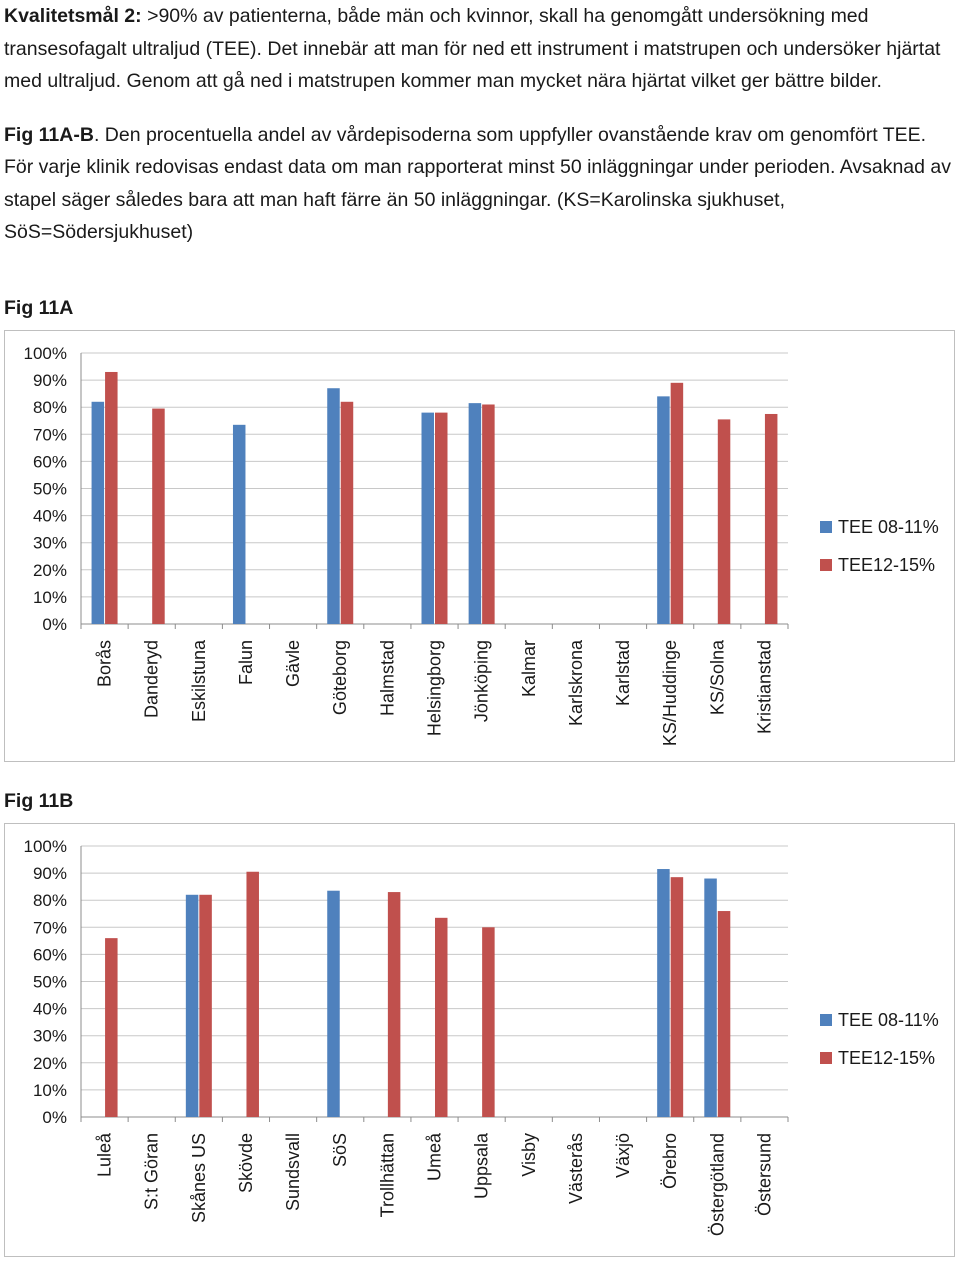 This screenshot has width=960, height=1261. I want to click on chart-11a-legend-label: TEE12-15%, so click(886, 565).